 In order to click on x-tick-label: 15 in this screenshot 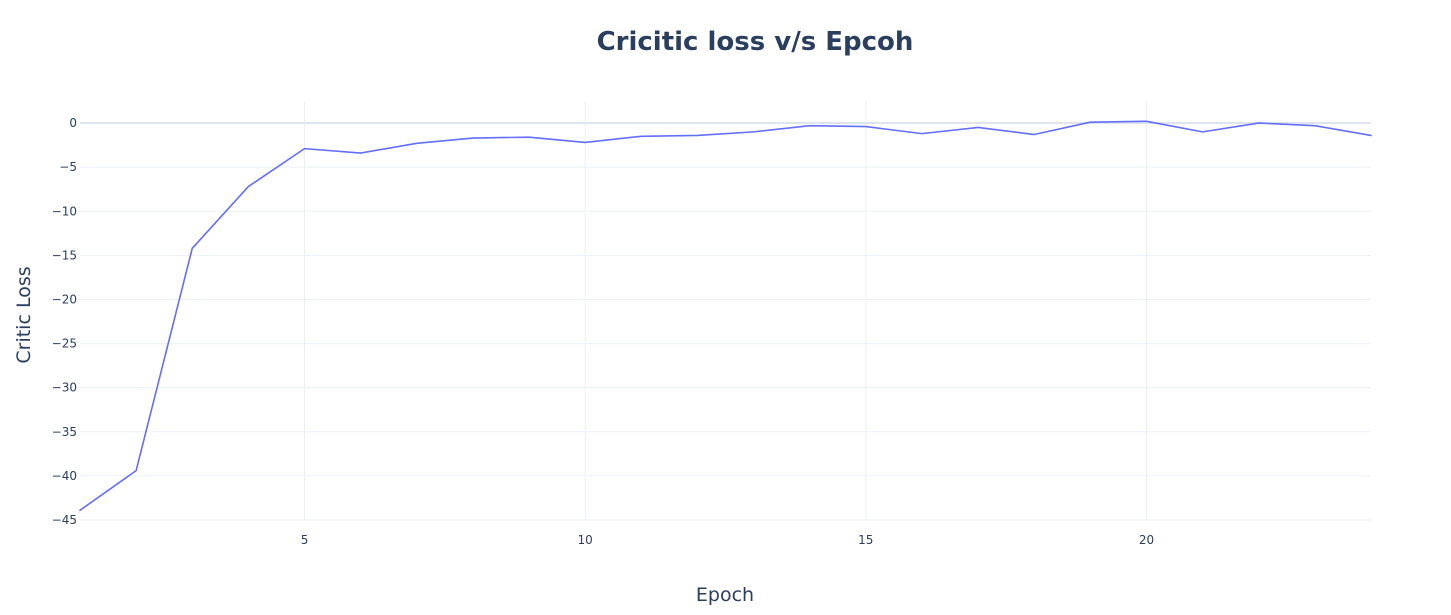, I will do `click(865, 540)`.